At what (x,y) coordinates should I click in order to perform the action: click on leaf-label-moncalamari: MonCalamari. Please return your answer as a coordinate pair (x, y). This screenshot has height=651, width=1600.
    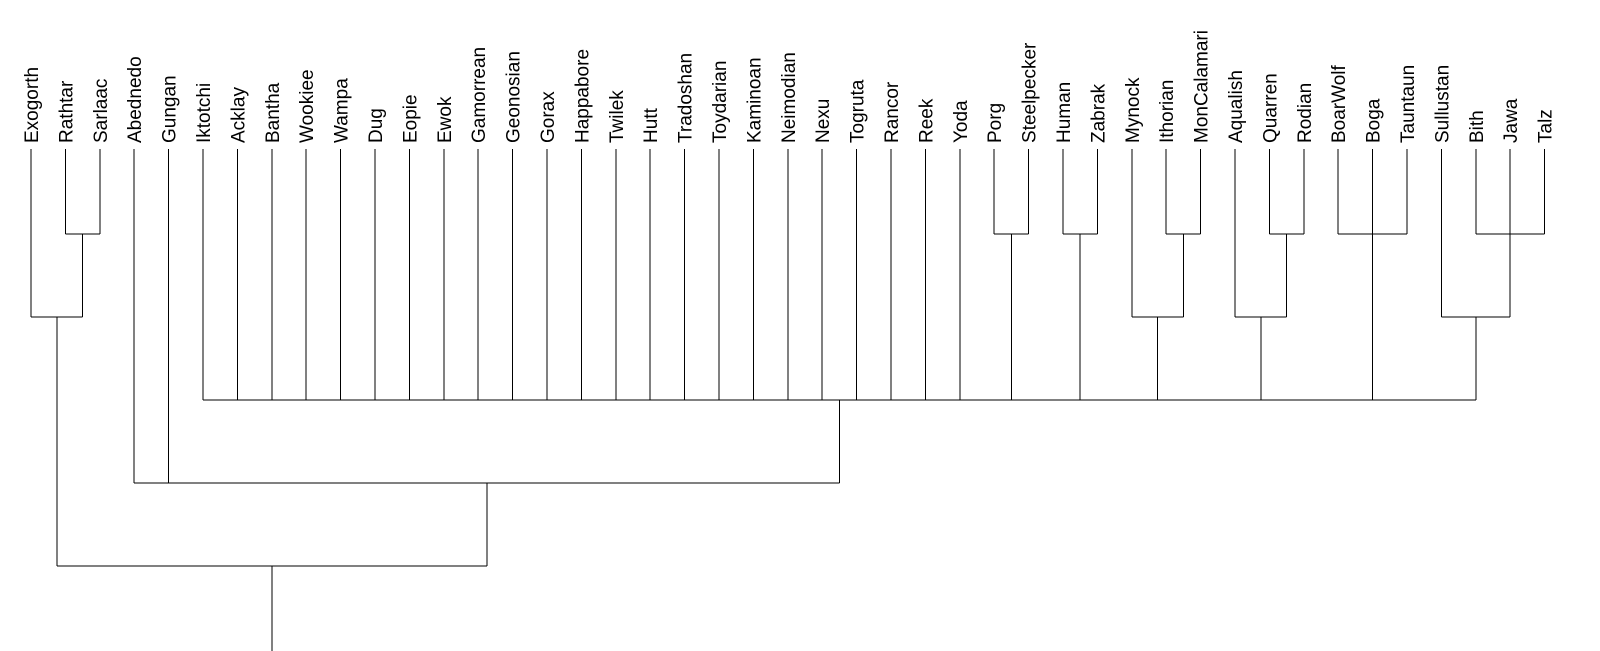
    Looking at the image, I should click on (1202, 86).